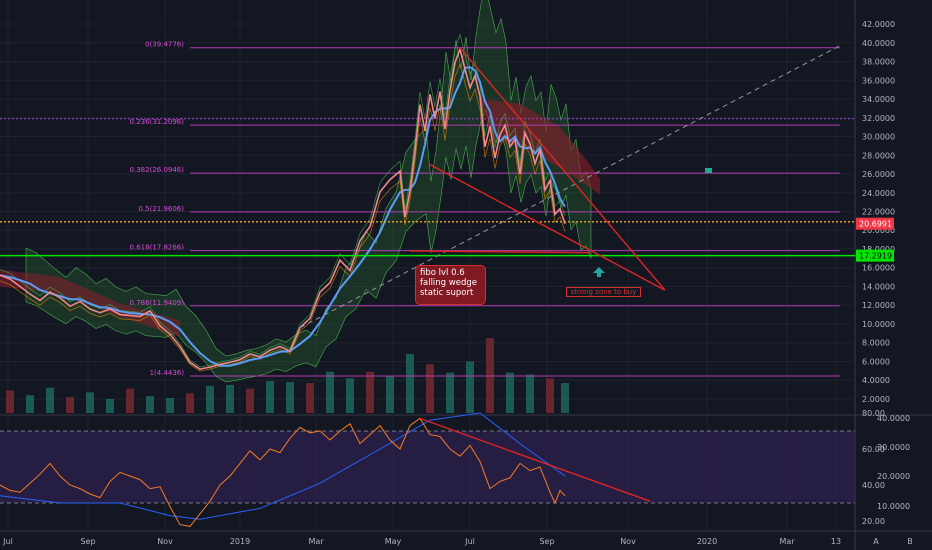  I want to click on current-price-tag, so click(875, 223).